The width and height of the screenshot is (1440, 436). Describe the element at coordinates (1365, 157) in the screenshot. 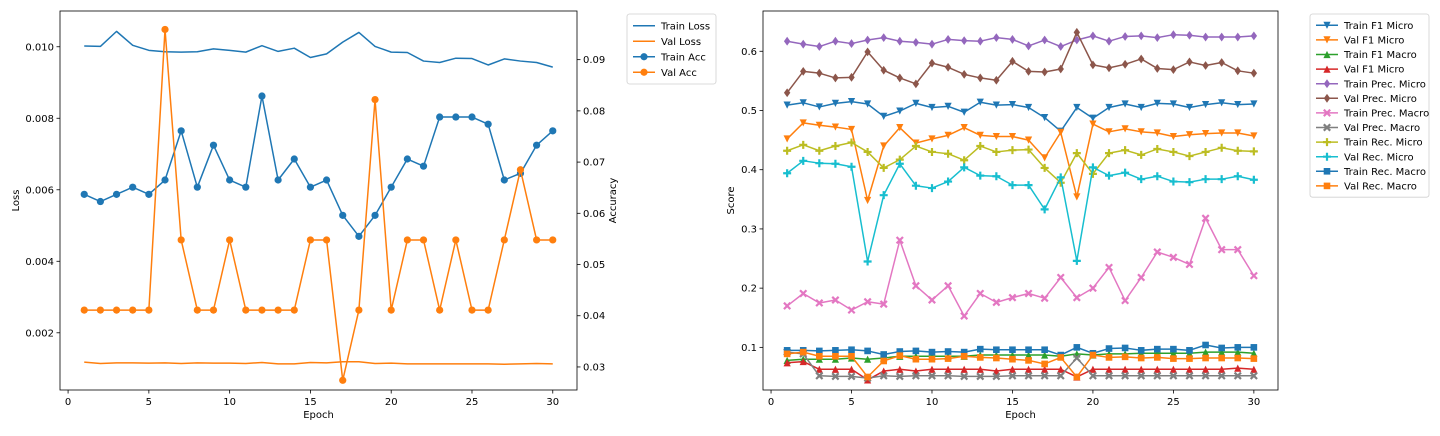

I see `score-chart-legend-item: Val Rec. Micro` at that location.